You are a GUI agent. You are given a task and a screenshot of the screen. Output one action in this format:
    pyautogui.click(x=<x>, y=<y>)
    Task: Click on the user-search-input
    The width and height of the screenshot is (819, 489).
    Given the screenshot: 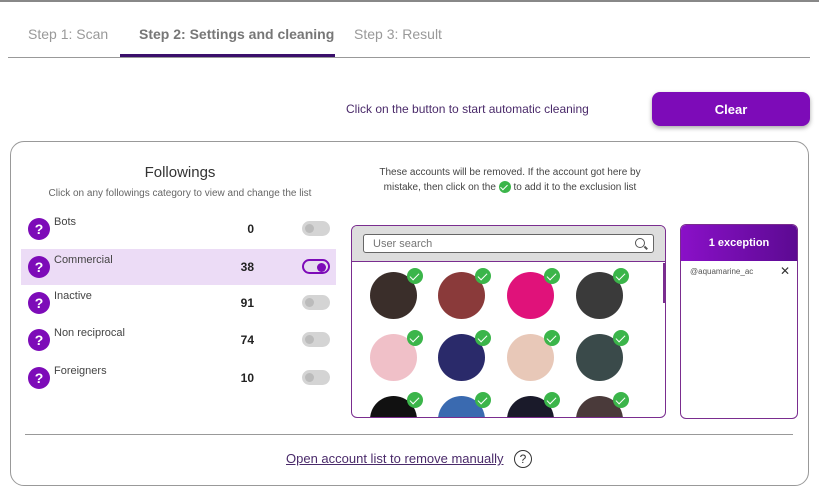 What is the action you would take?
    pyautogui.click(x=508, y=243)
    